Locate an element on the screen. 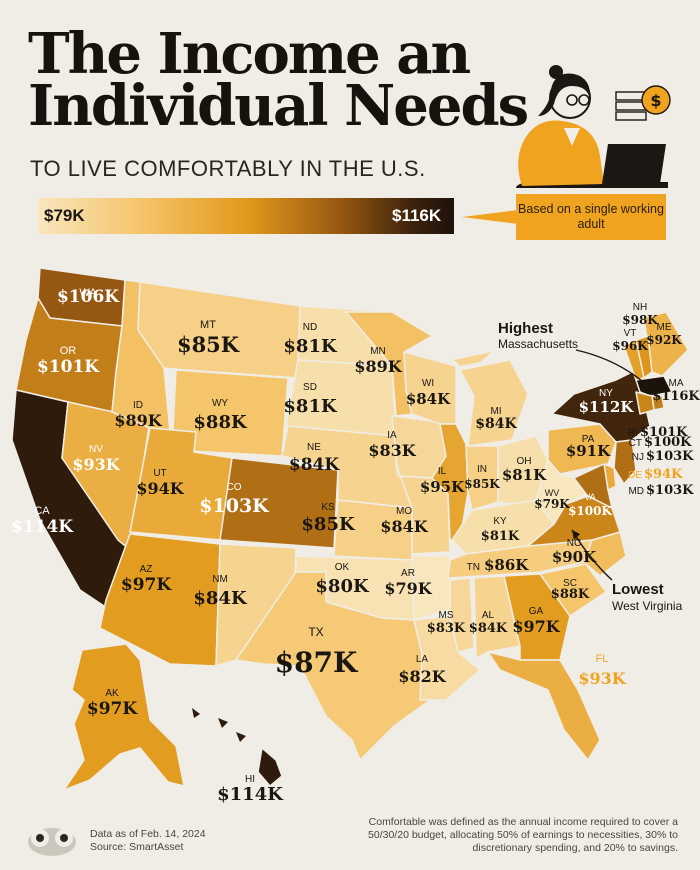  state-abbr-oh: OH is located at coordinates (524, 461).